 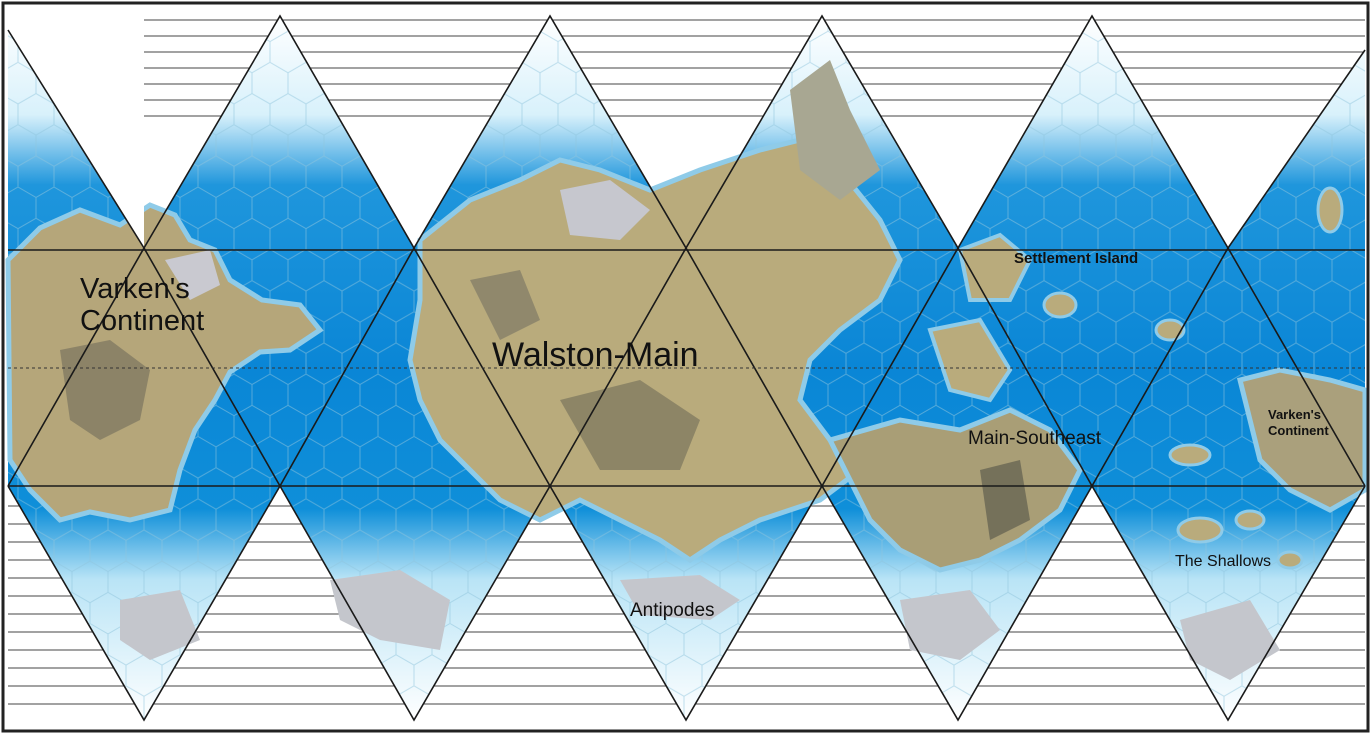 I want to click on triangle-mask, so click(x=76, y=124).